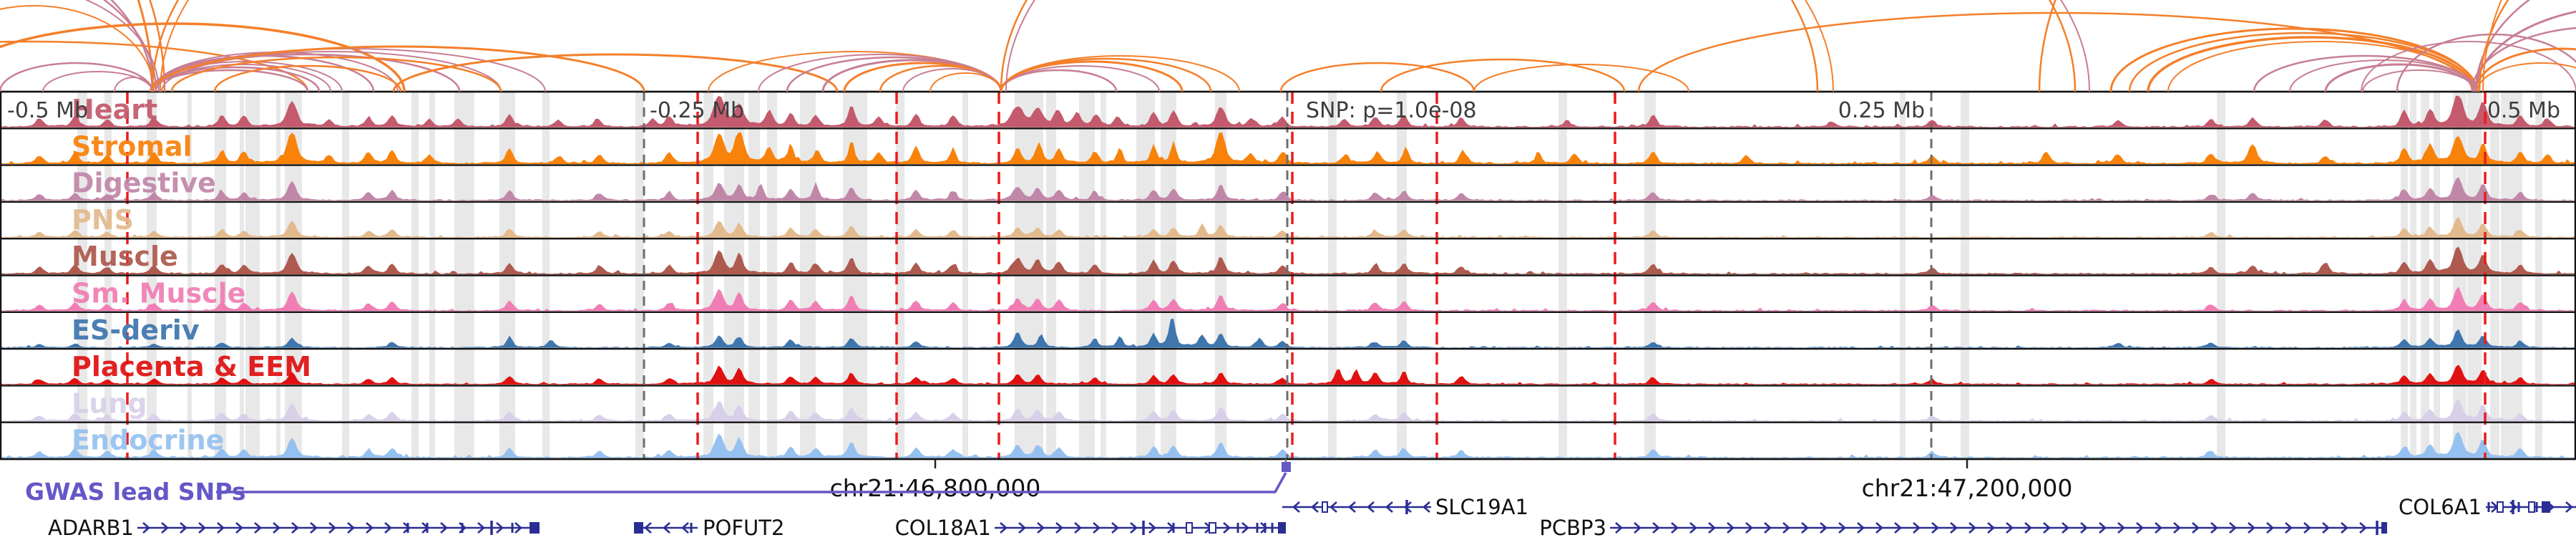 The height and width of the screenshot is (540, 2576). I want to click on gene-annotations: ADARB1 POFUT2 COL18A1 SLC19A1 PCBP3 COL6A1, so click(1312, 517).